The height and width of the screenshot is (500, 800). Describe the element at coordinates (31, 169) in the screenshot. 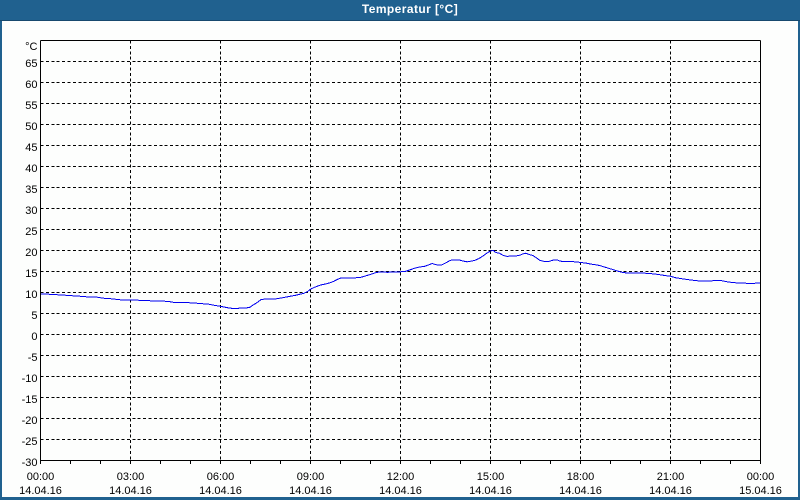

I see `svg-text: 40` at that location.